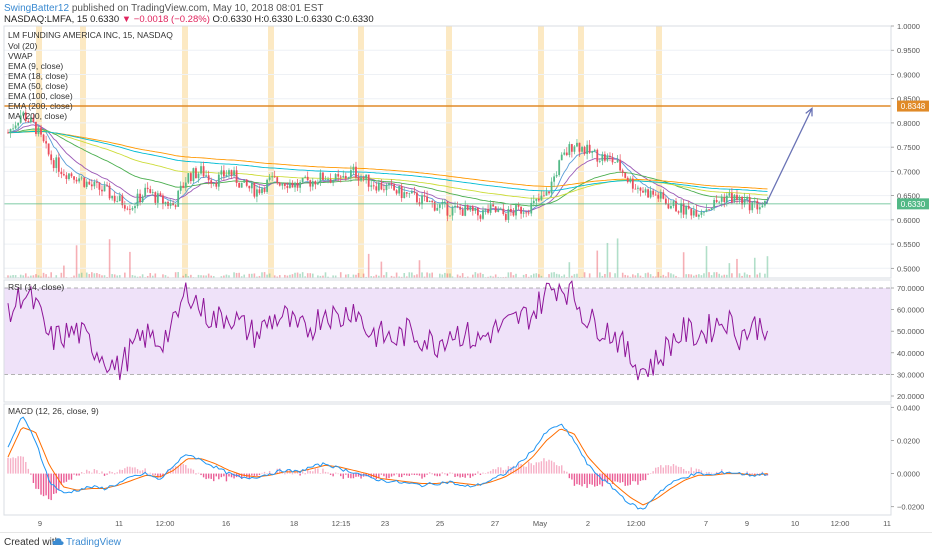 Image resolution: width=932 pixels, height=550 pixels. I want to click on legend-ma200: MA (200, close), so click(37, 116).